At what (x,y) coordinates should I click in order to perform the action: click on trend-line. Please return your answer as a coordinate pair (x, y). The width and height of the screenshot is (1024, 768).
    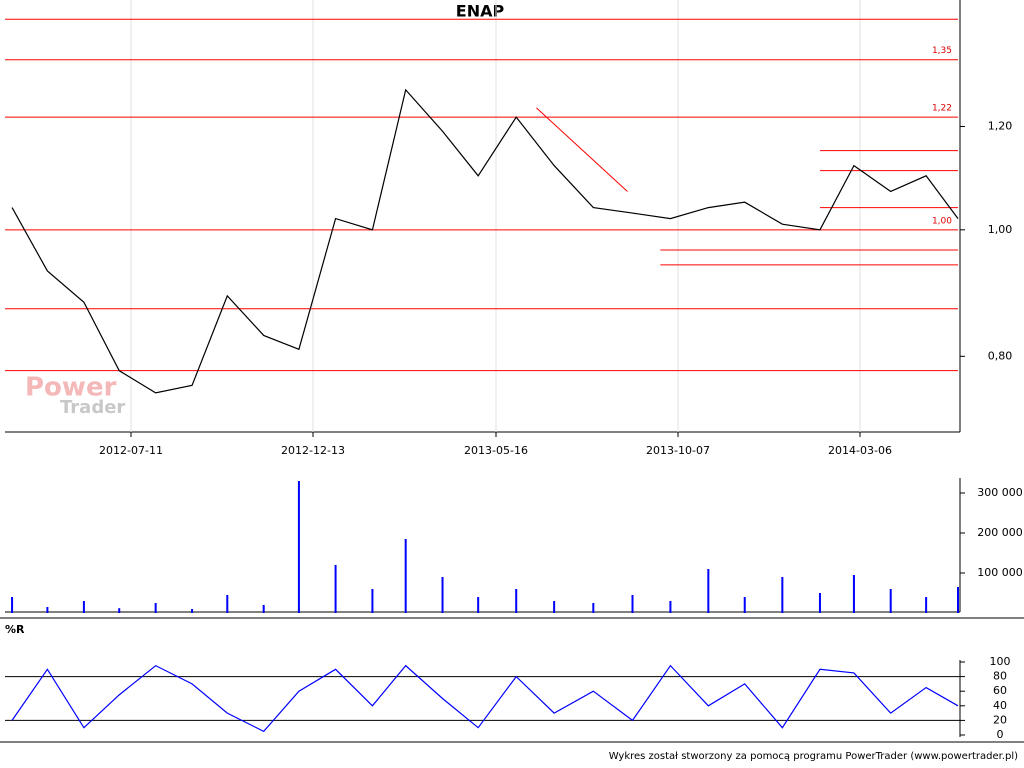
    Looking at the image, I should click on (582, 149).